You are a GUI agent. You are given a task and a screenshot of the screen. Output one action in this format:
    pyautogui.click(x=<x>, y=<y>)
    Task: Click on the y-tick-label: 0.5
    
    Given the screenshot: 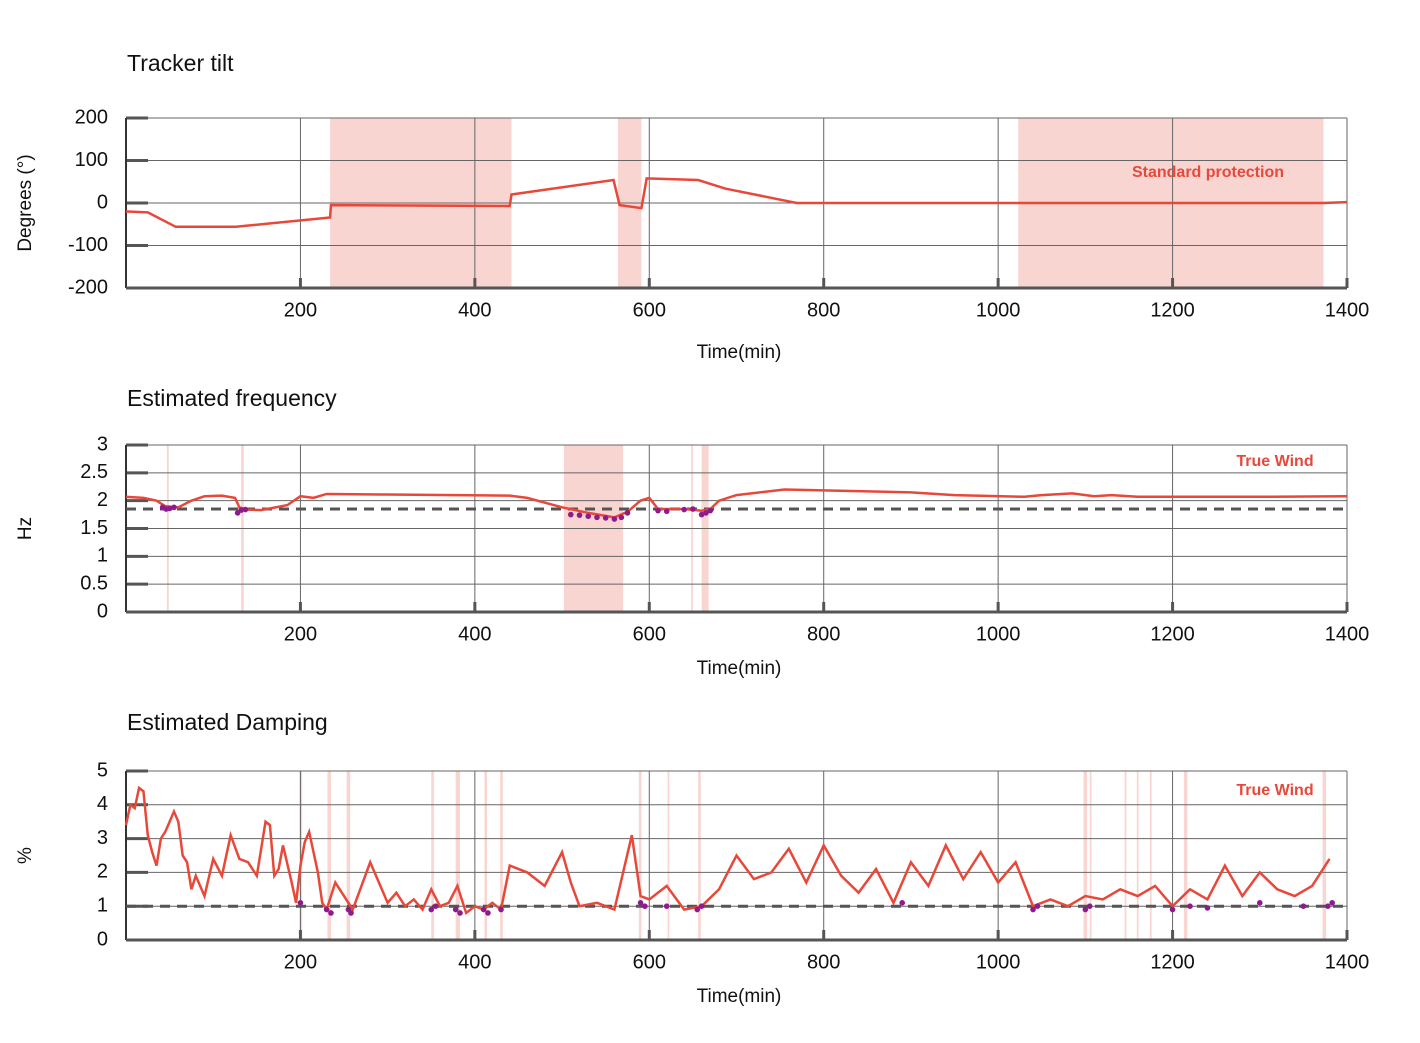 What is the action you would take?
    pyautogui.click(x=94, y=583)
    